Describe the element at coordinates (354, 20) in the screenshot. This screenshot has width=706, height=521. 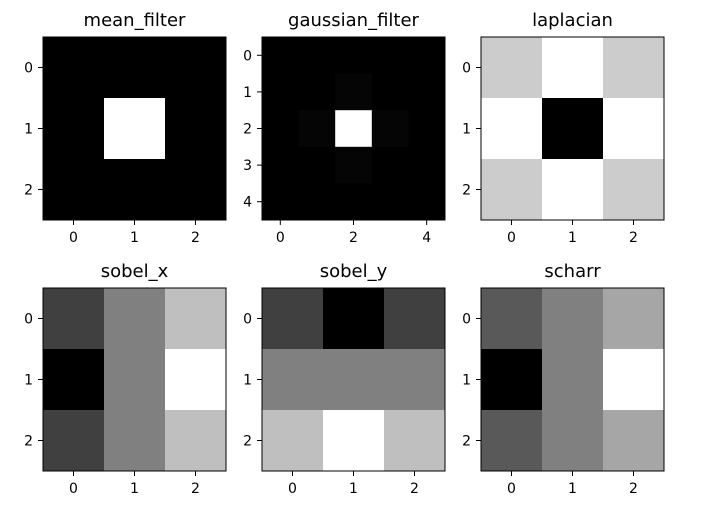
I see `chart-title: gaussian_filter` at that location.